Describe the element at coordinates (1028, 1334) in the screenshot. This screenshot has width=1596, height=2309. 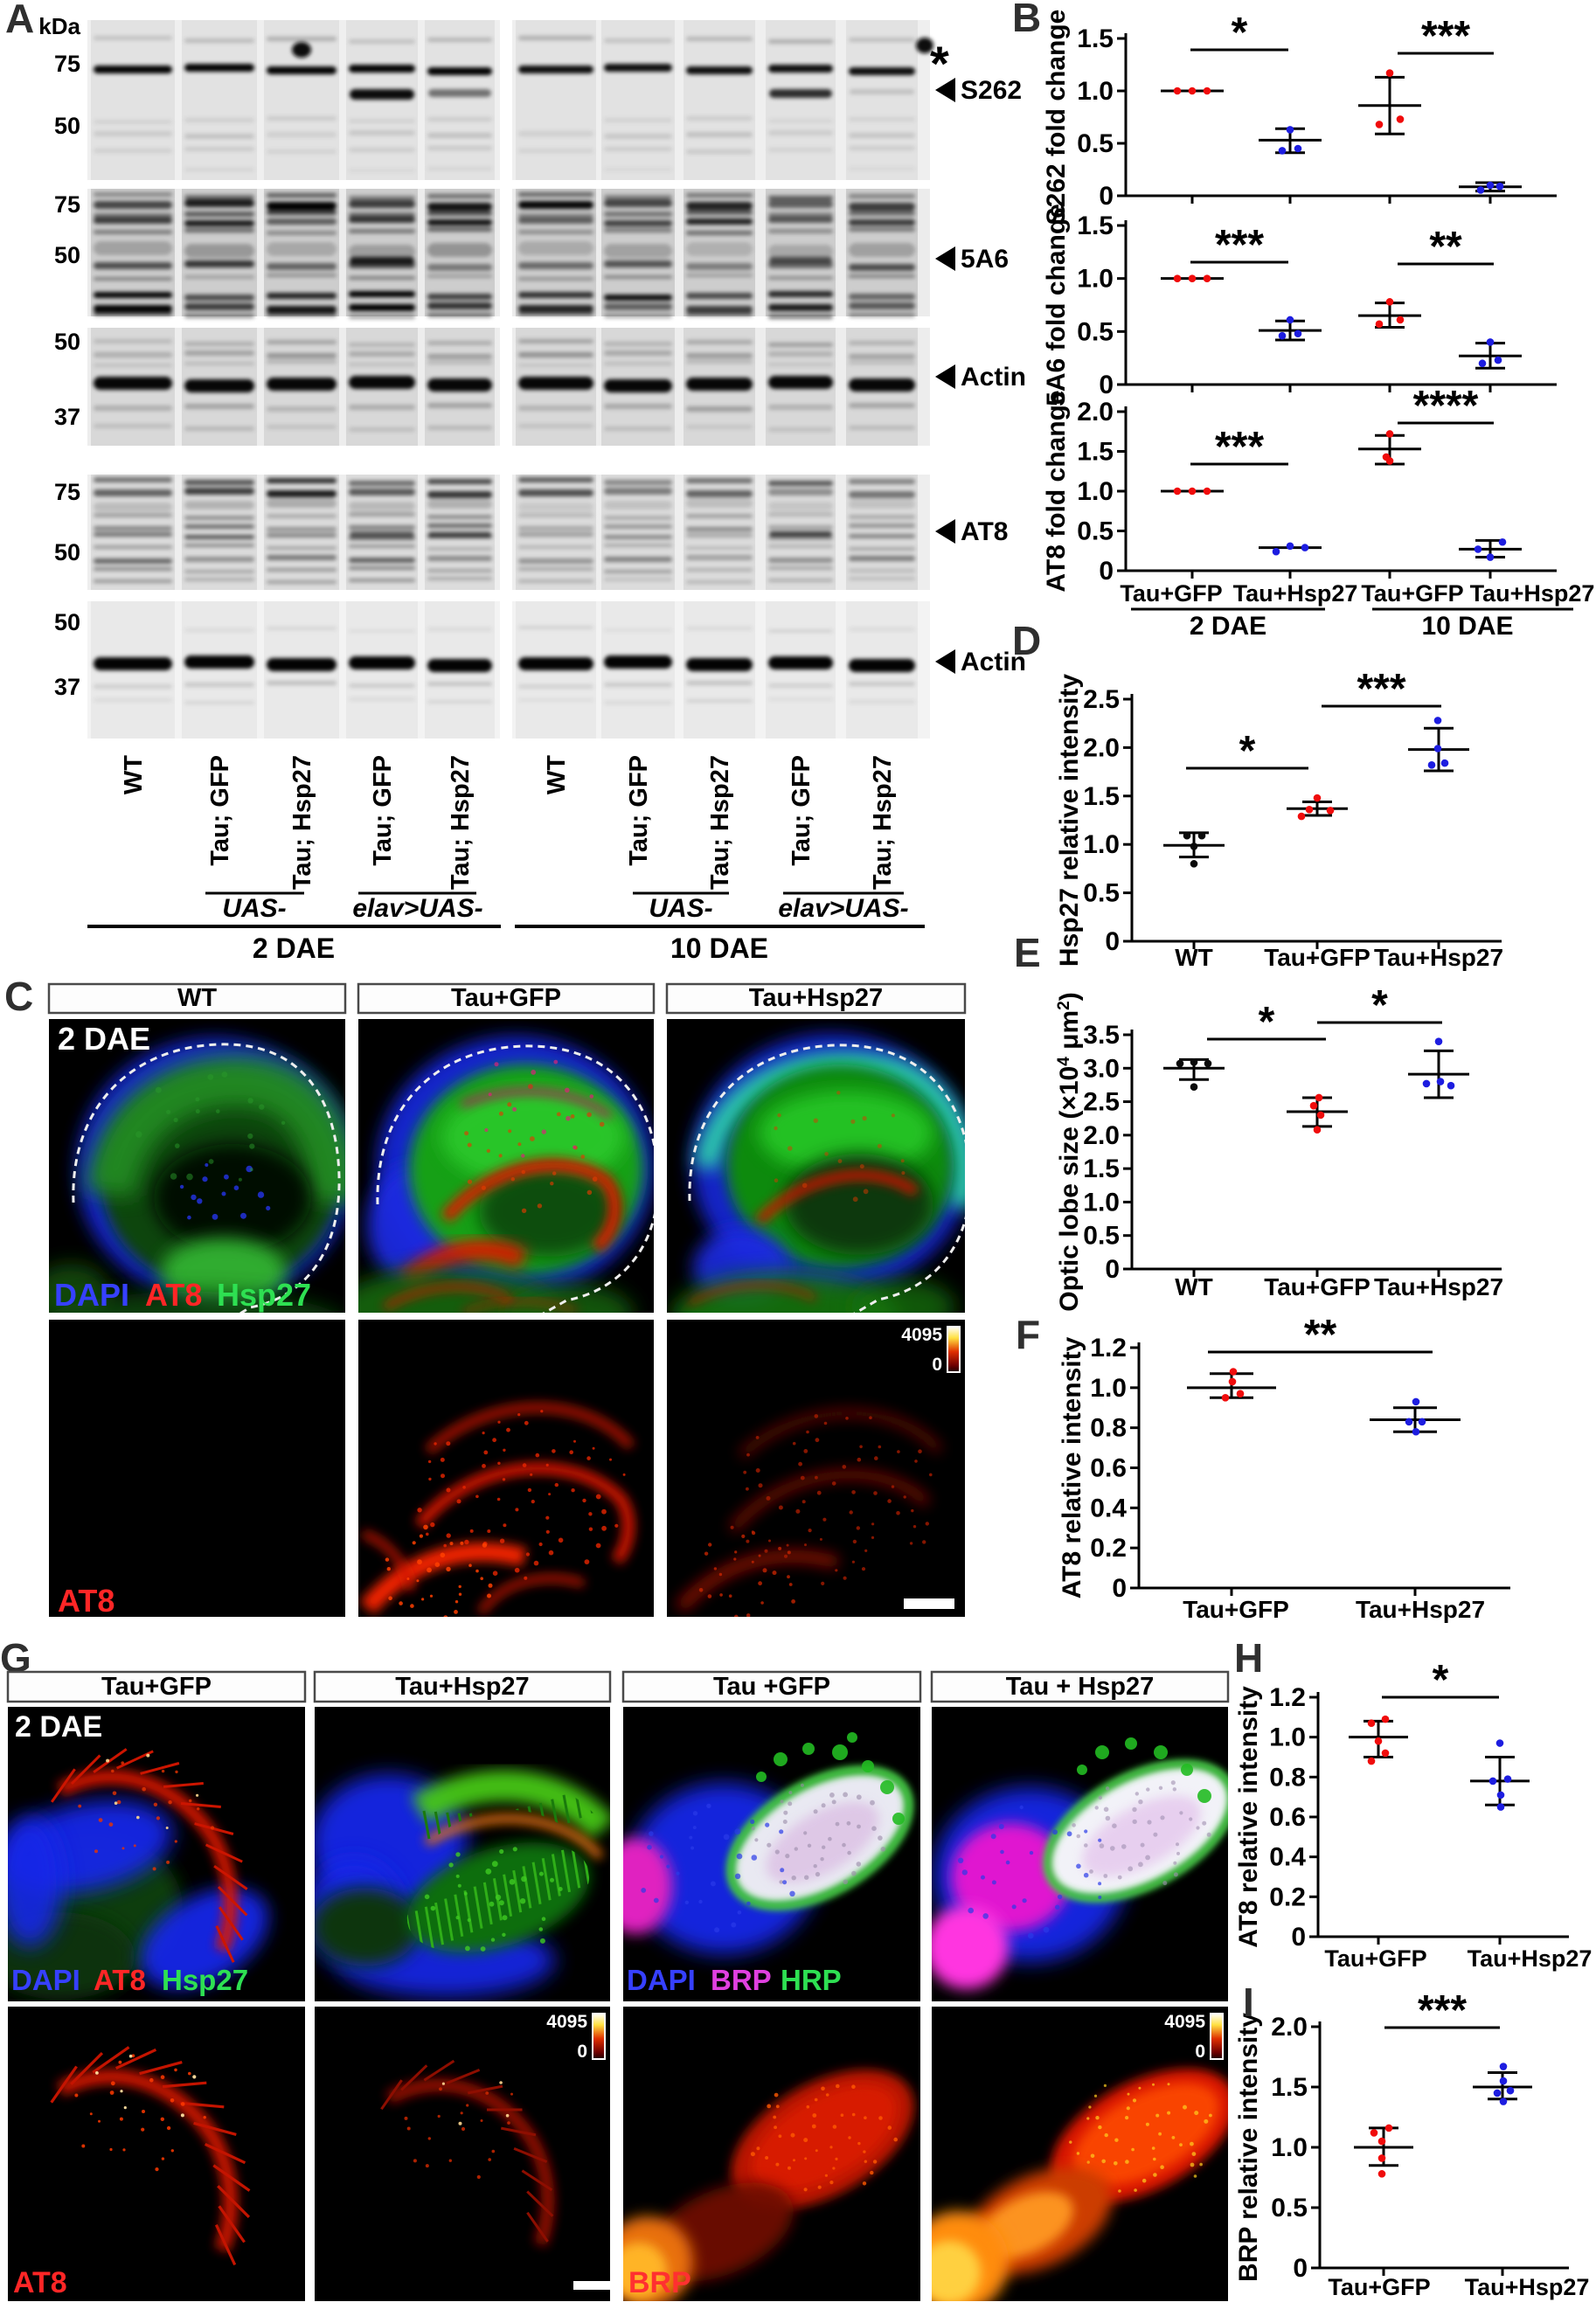
I see `svg-text: F` at that location.